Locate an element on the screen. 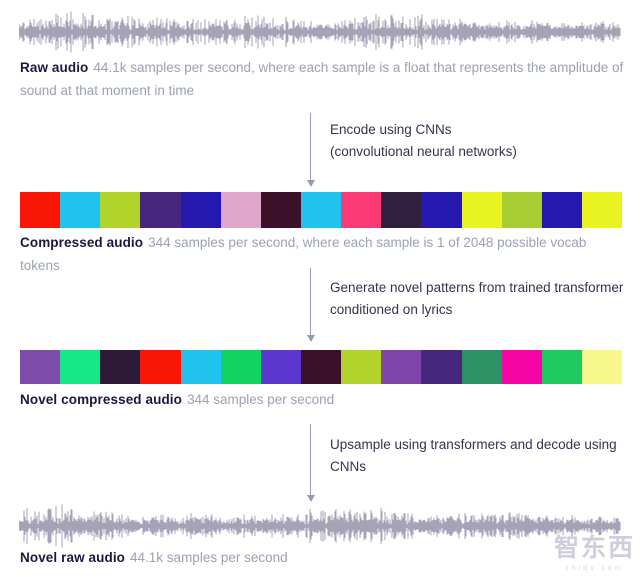 The width and height of the screenshot is (640, 577). generate-step-line2: conditioned on lyrics is located at coordinates (391, 309).